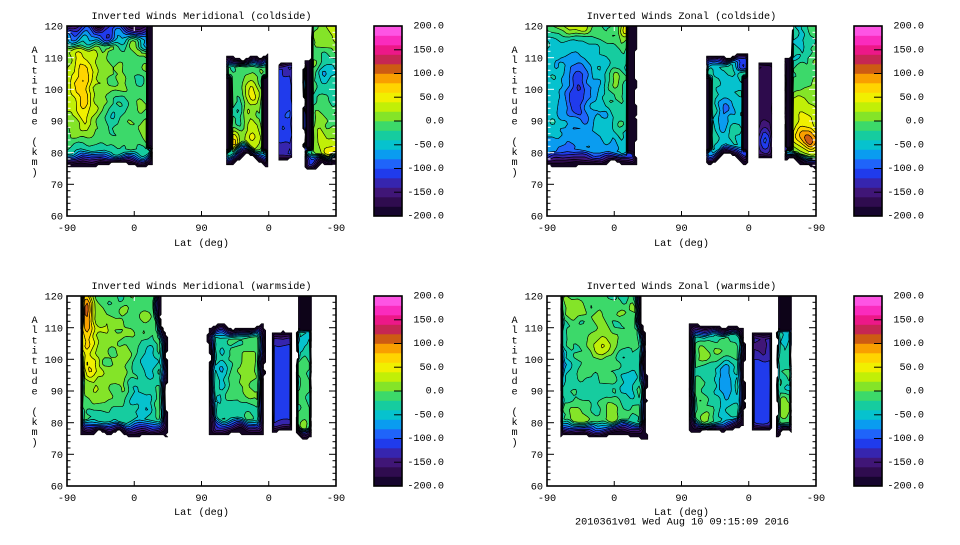 This screenshot has height=545, width=960. Describe the element at coordinates (912, 368) in the screenshot. I see `svg-text: 50.0` at that location.